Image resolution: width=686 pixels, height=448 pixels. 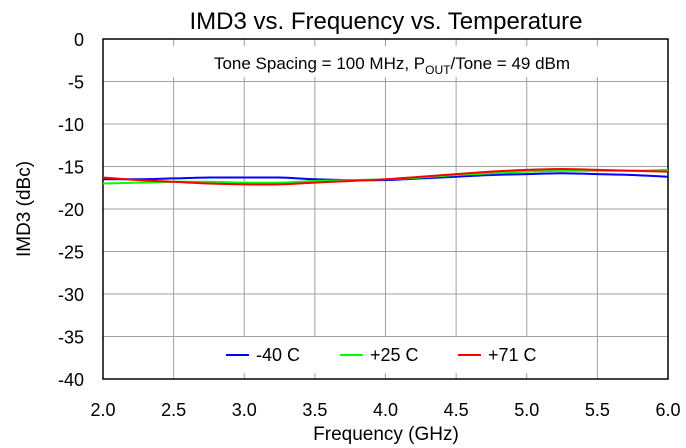 I want to click on y-tick-label: -10, so click(x=71, y=125).